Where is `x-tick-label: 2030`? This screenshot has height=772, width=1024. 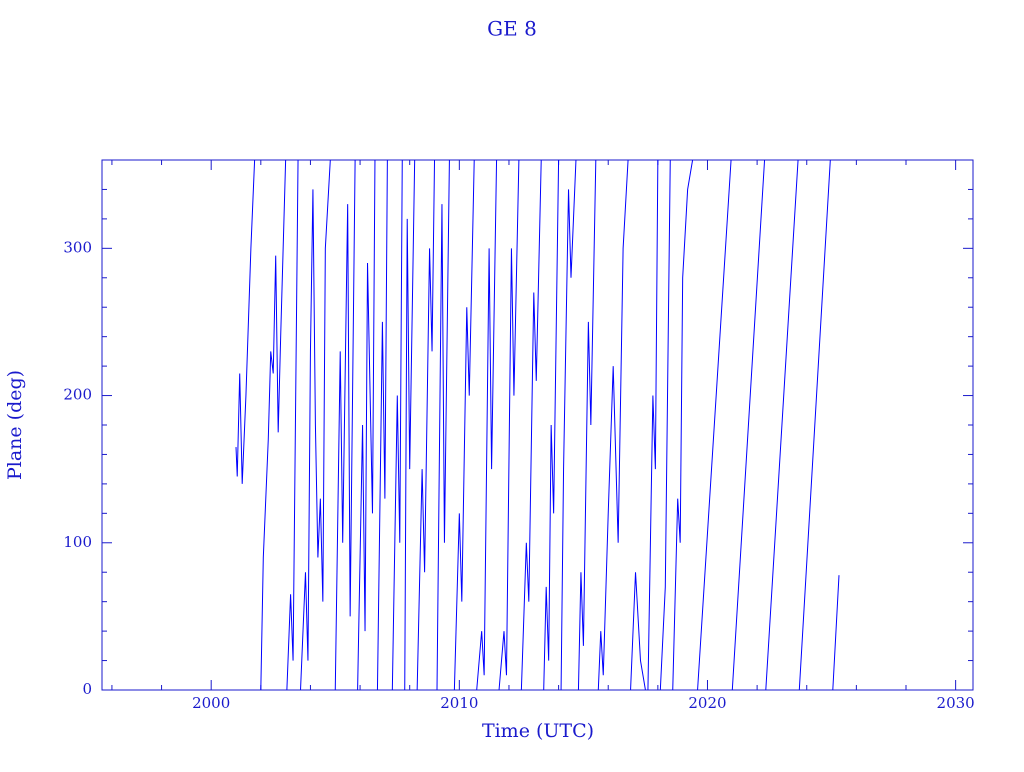 x-tick-label: 2030 is located at coordinates (956, 703).